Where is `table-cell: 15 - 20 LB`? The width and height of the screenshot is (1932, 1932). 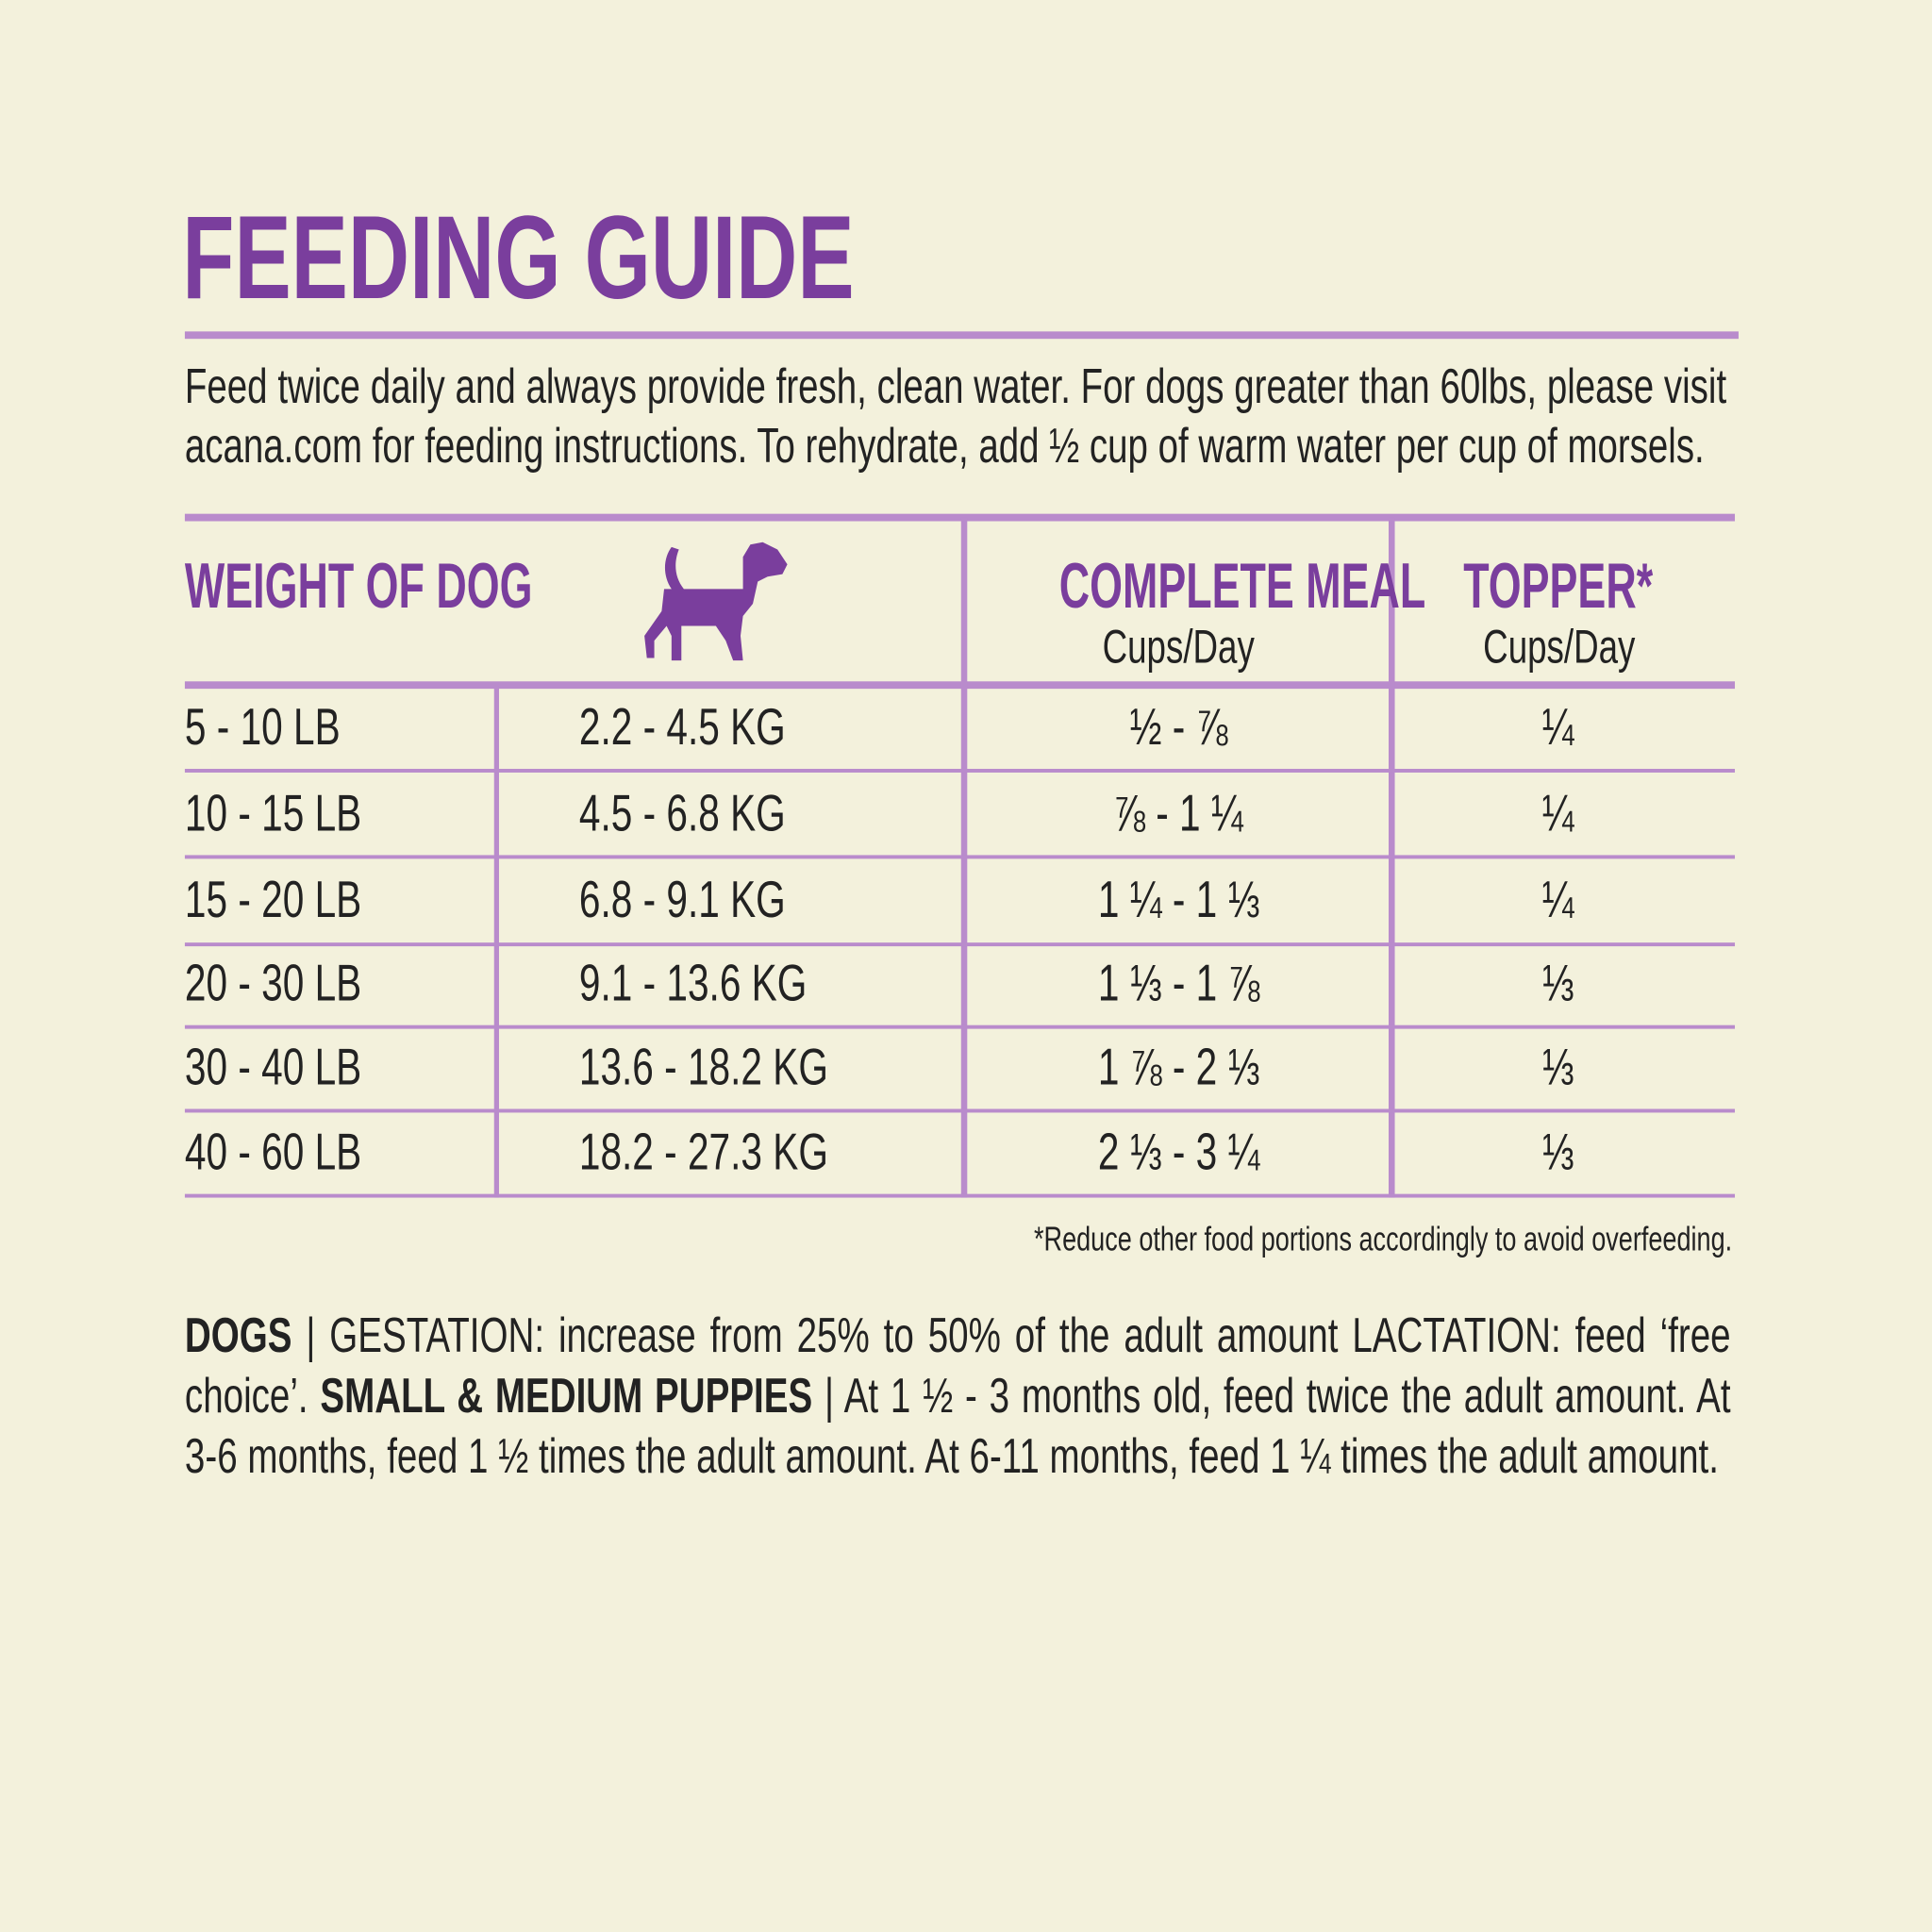 table-cell: 15 - 20 LB is located at coordinates (339, 899).